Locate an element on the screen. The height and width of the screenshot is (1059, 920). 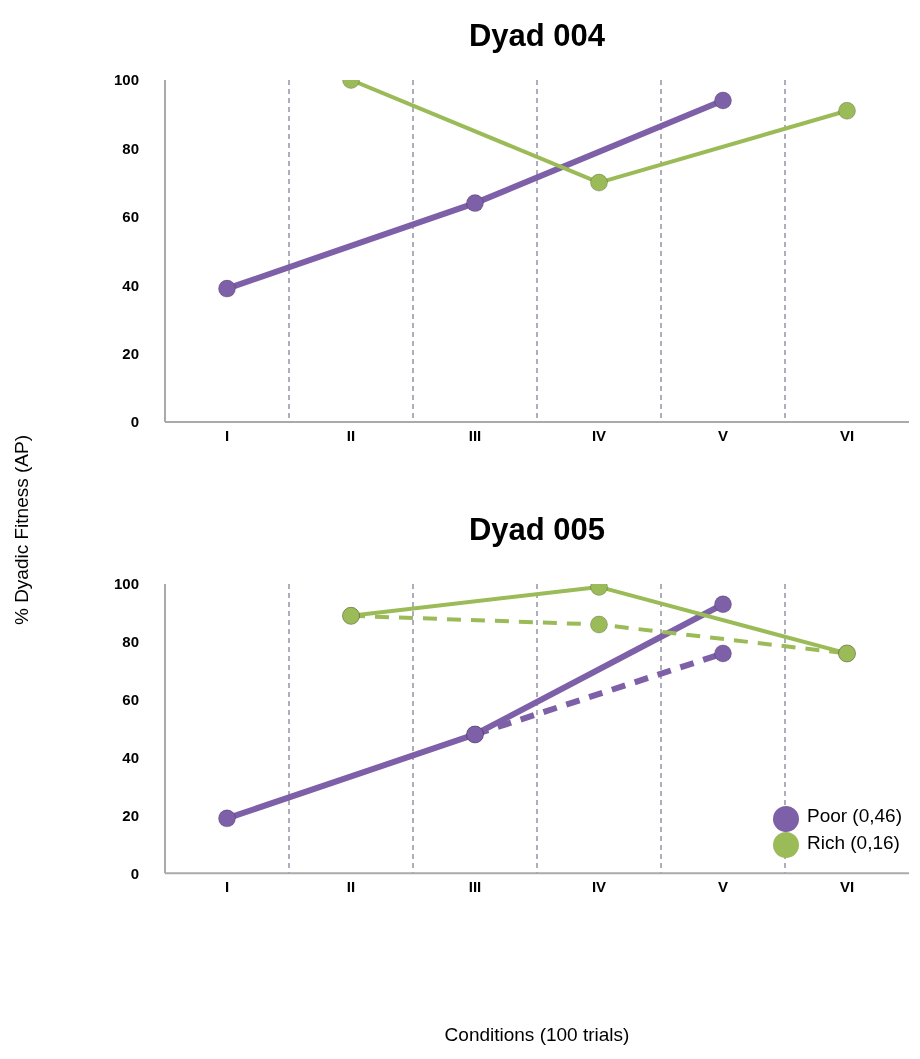
legend-label: Rich (0,16) is located at coordinates (853, 842).